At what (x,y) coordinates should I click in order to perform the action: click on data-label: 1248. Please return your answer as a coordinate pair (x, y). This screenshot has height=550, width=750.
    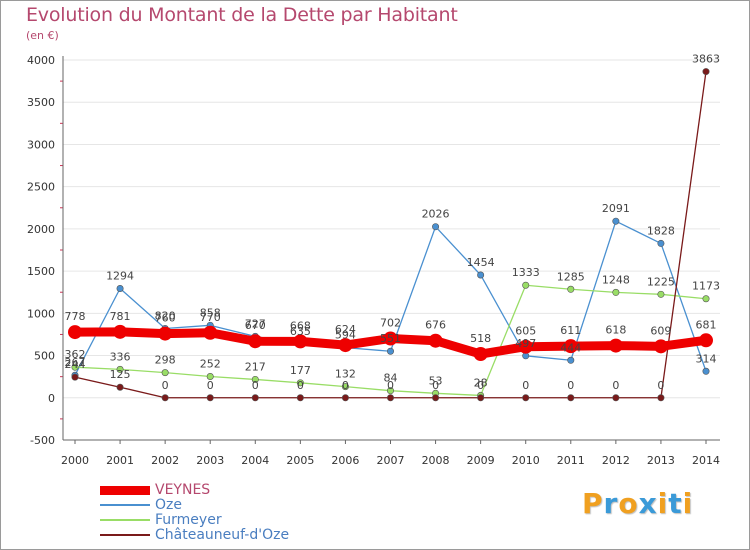
    Looking at the image, I should click on (616, 279).